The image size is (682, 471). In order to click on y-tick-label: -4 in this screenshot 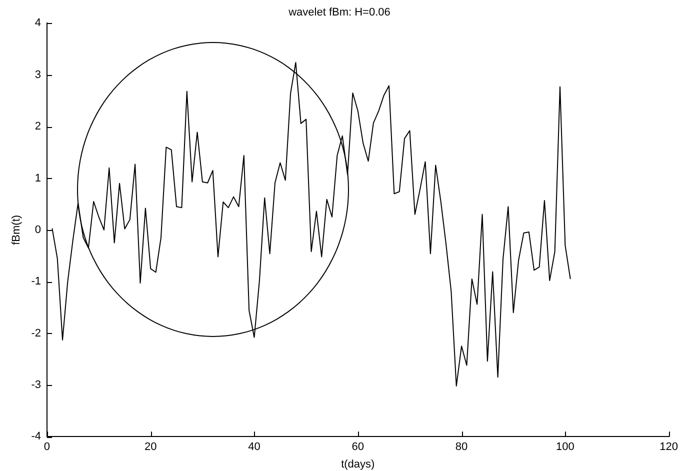, I will do `click(36, 436)`.